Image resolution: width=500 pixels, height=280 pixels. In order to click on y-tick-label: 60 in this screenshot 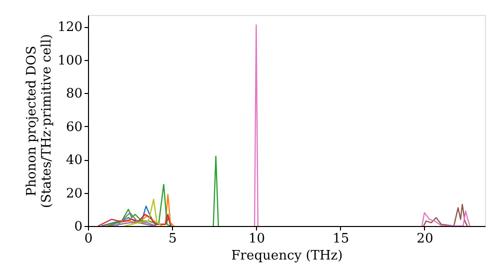, I will do `click(74, 127)`.